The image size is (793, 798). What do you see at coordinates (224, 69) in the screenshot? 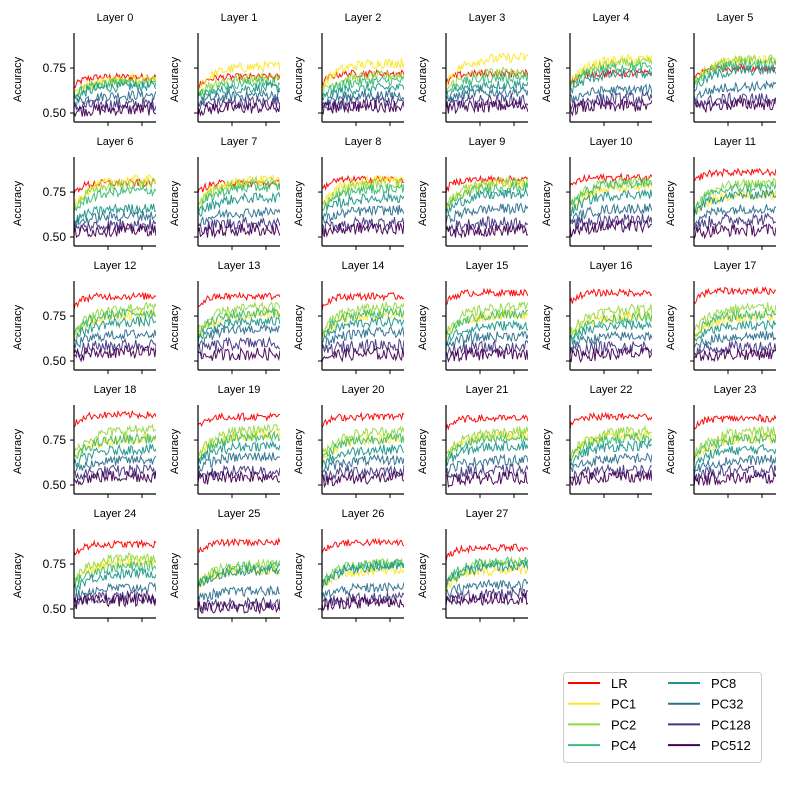
I see `panel-layer-1: Layer 1 Accuracy` at bounding box center [224, 69].